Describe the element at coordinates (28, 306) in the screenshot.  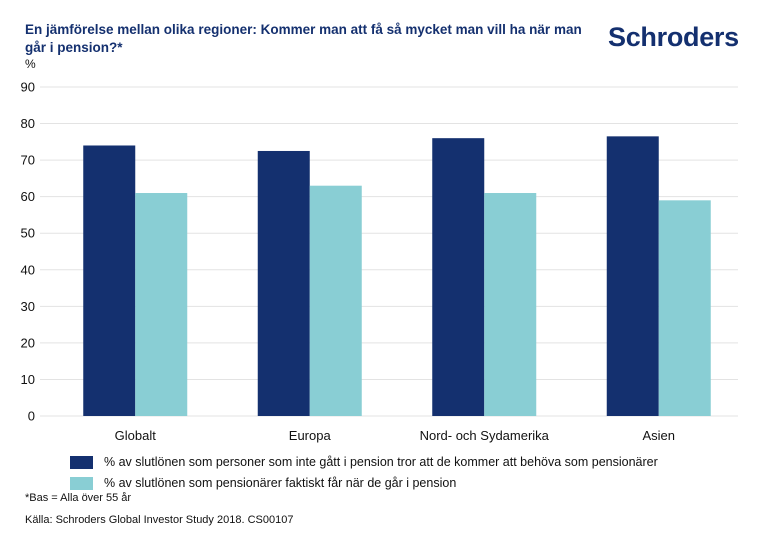
I see `y-tick-label: 30` at that location.